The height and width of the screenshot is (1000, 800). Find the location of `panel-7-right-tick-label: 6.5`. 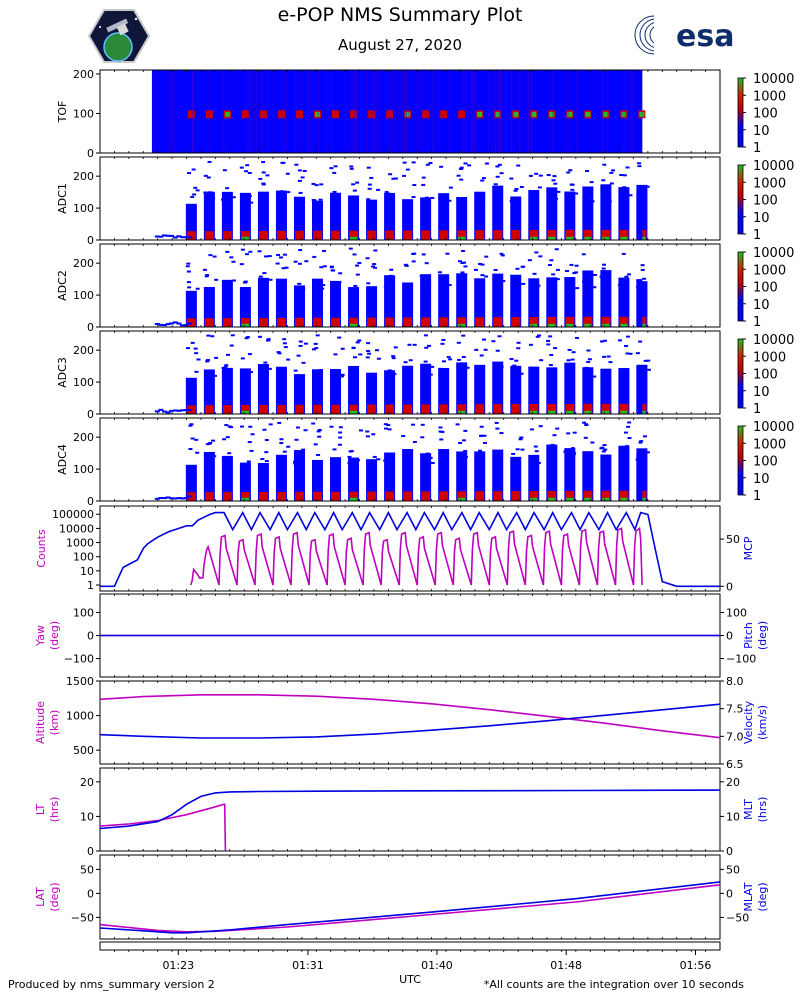

panel-7-right-tick-label: 6.5 is located at coordinates (735, 764).